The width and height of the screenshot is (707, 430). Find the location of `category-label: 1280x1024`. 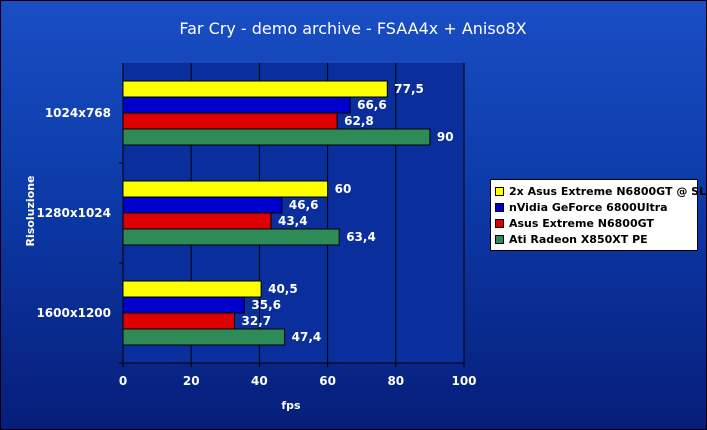

category-label: 1280x1024 is located at coordinates (73, 213).